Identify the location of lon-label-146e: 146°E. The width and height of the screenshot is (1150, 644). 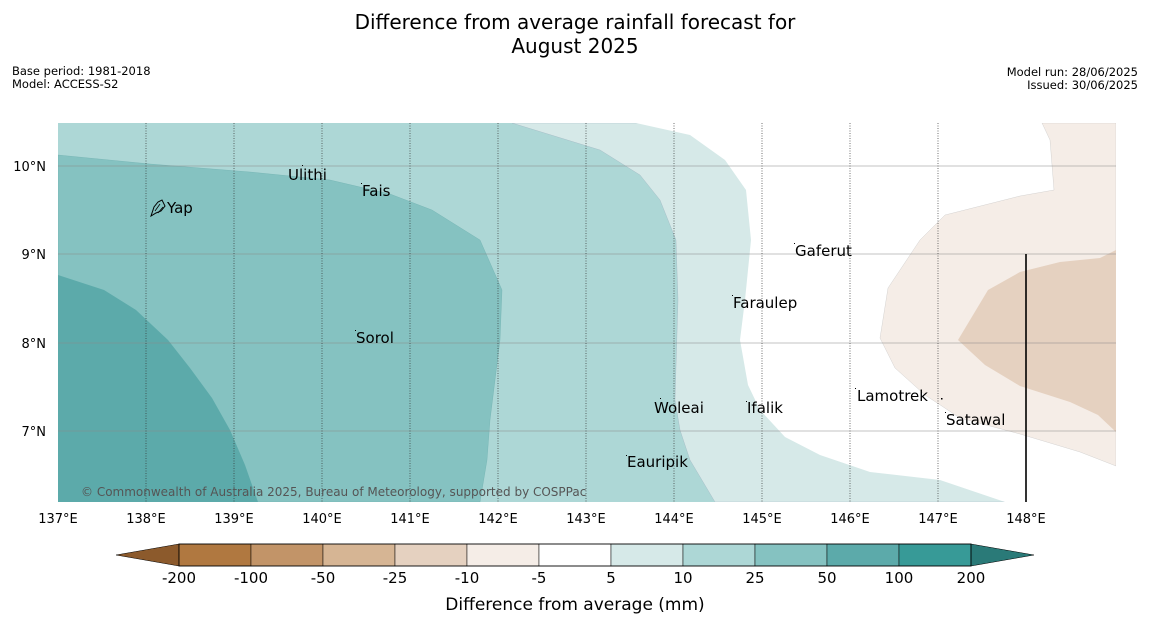
(850, 519).